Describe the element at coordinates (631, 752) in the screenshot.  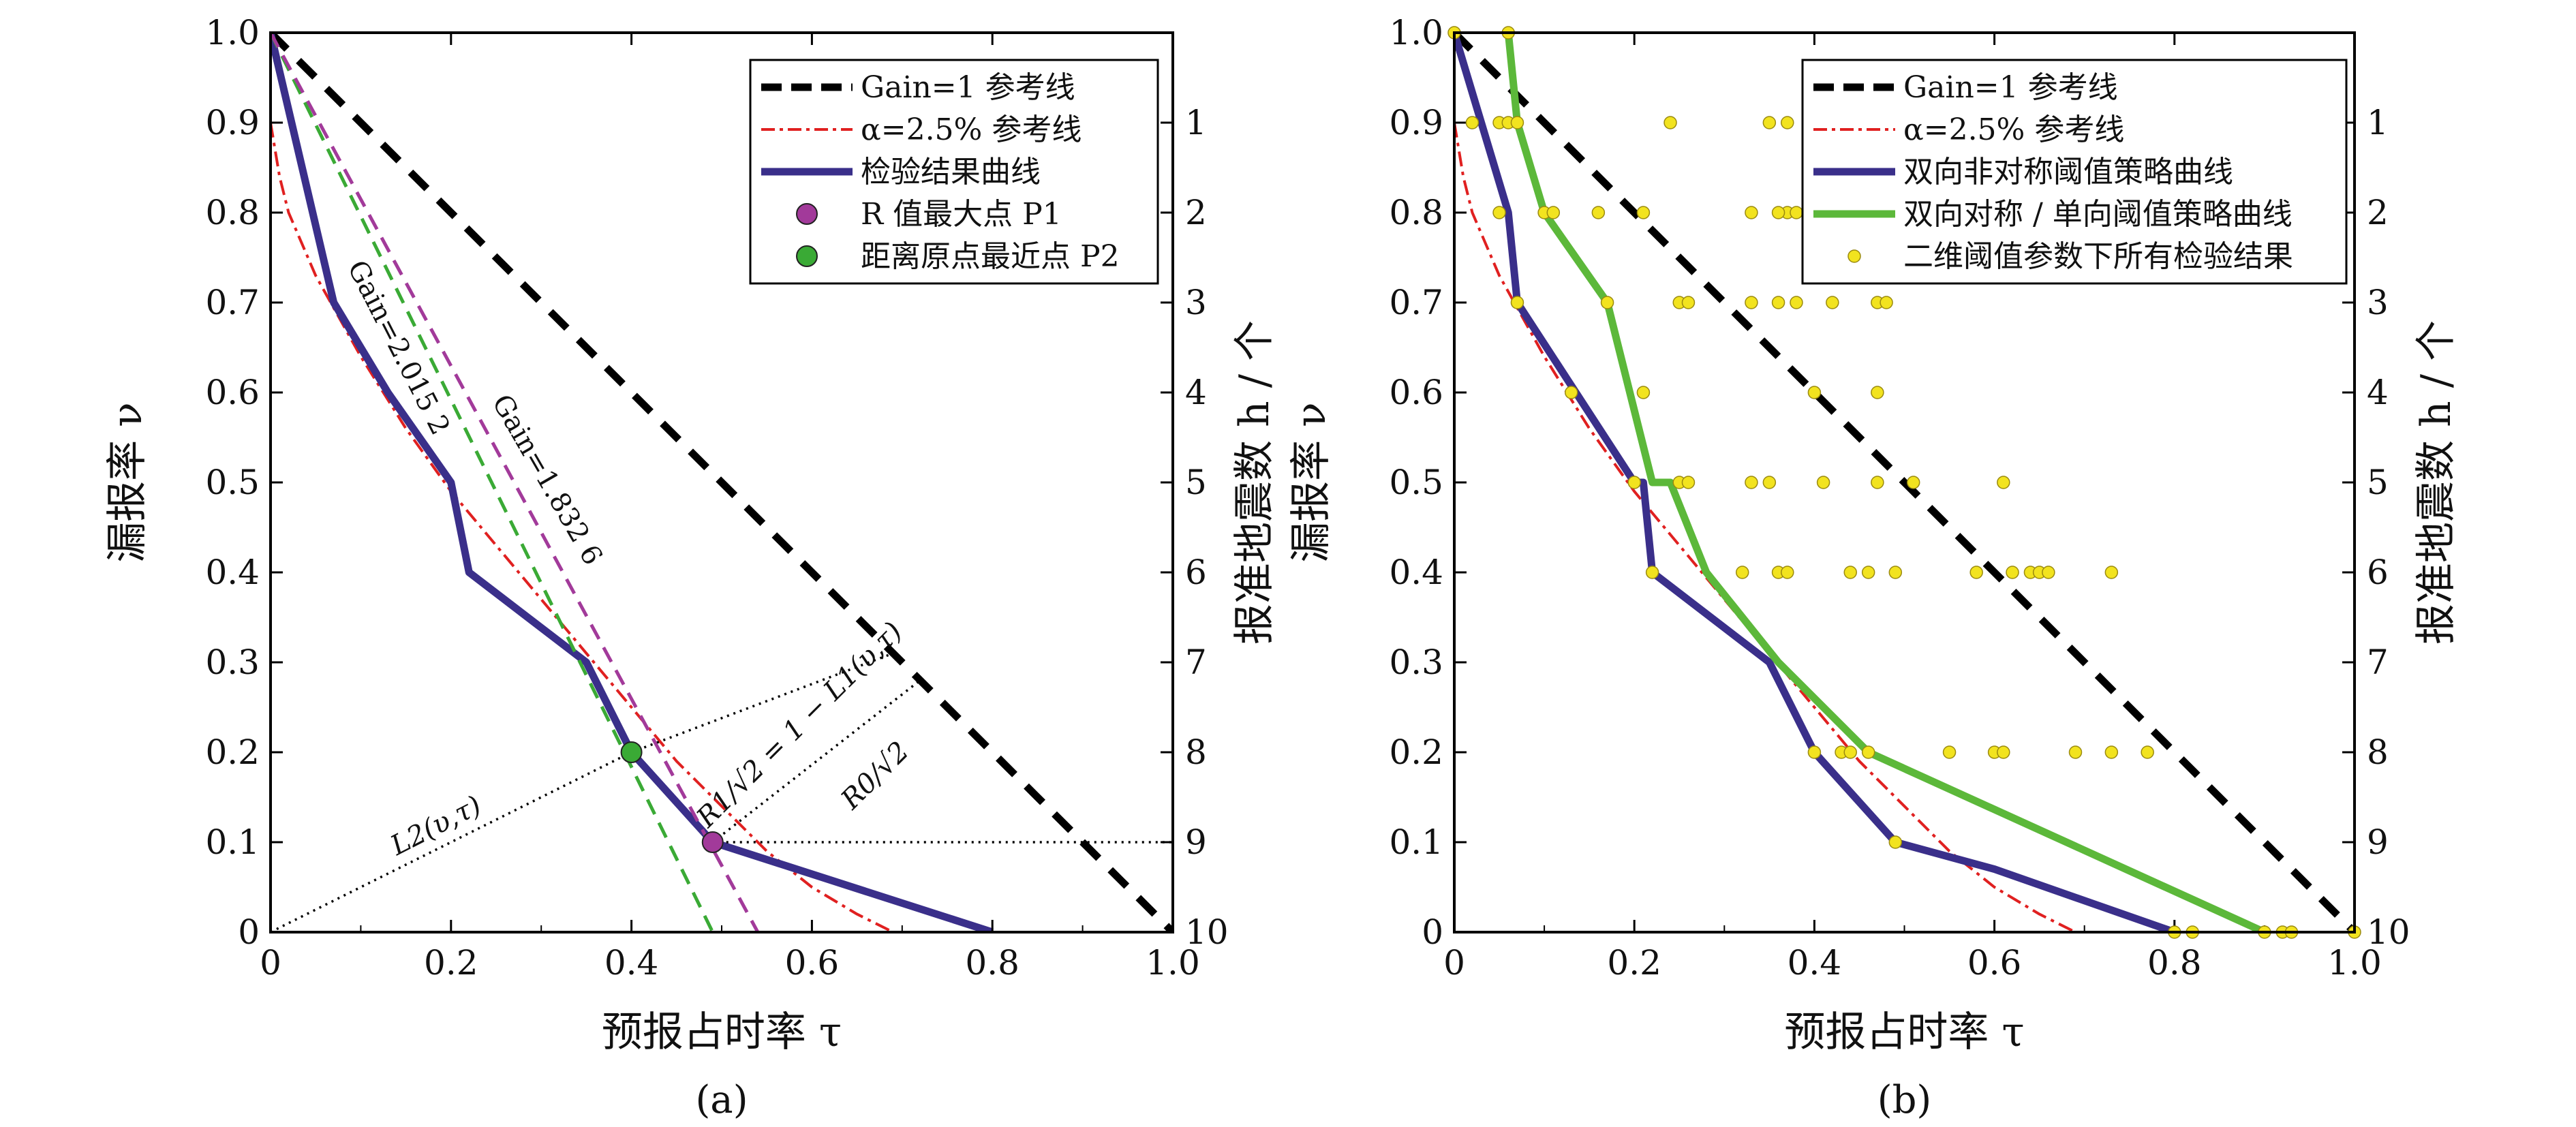
I see `point-p2` at that location.